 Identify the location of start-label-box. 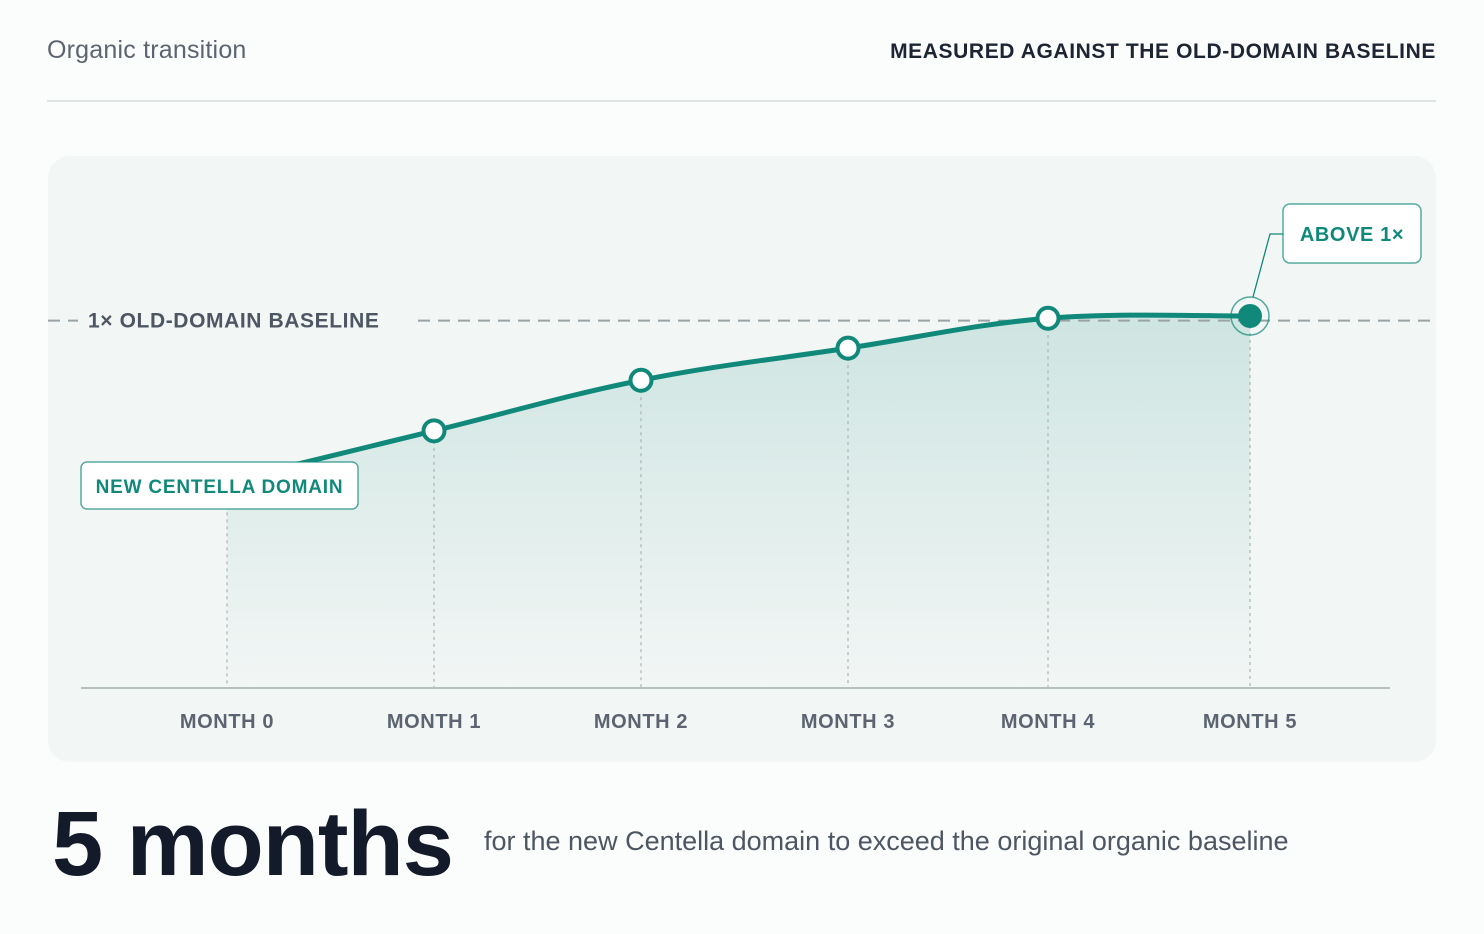
(219, 485).